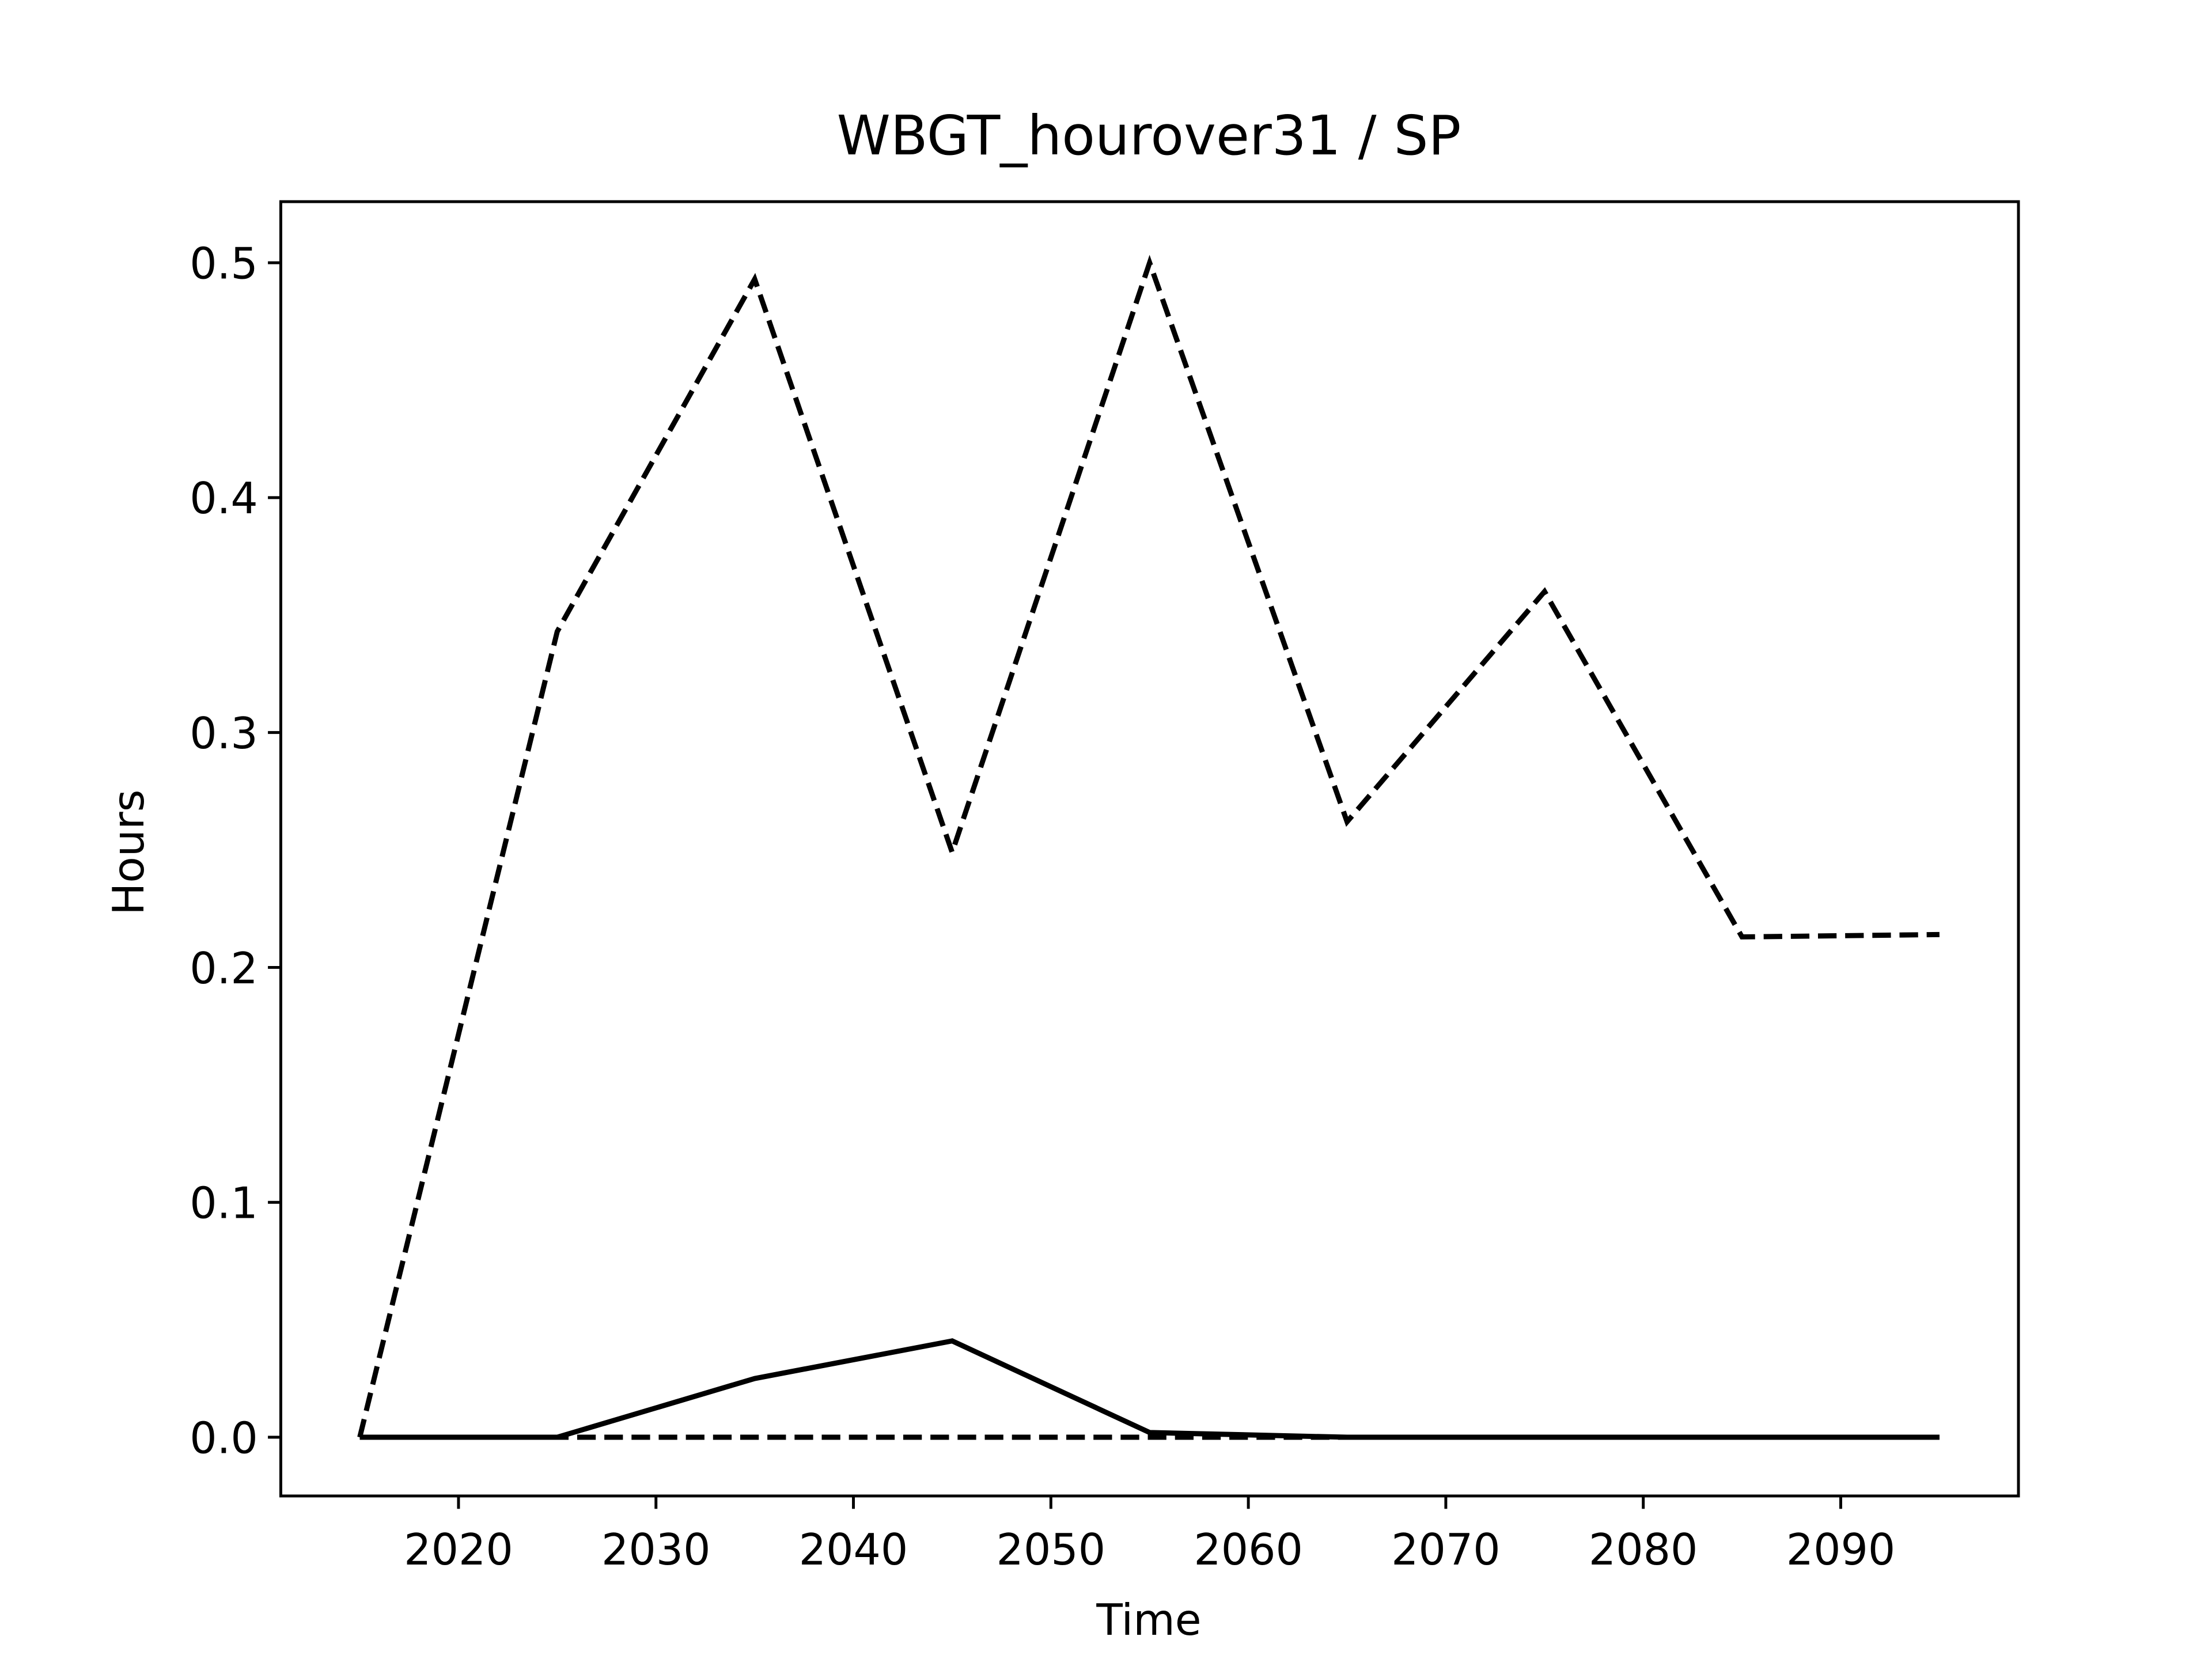  What do you see at coordinates (223, 499) in the screenshot?
I see `y-tick-label: 0.4` at bounding box center [223, 499].